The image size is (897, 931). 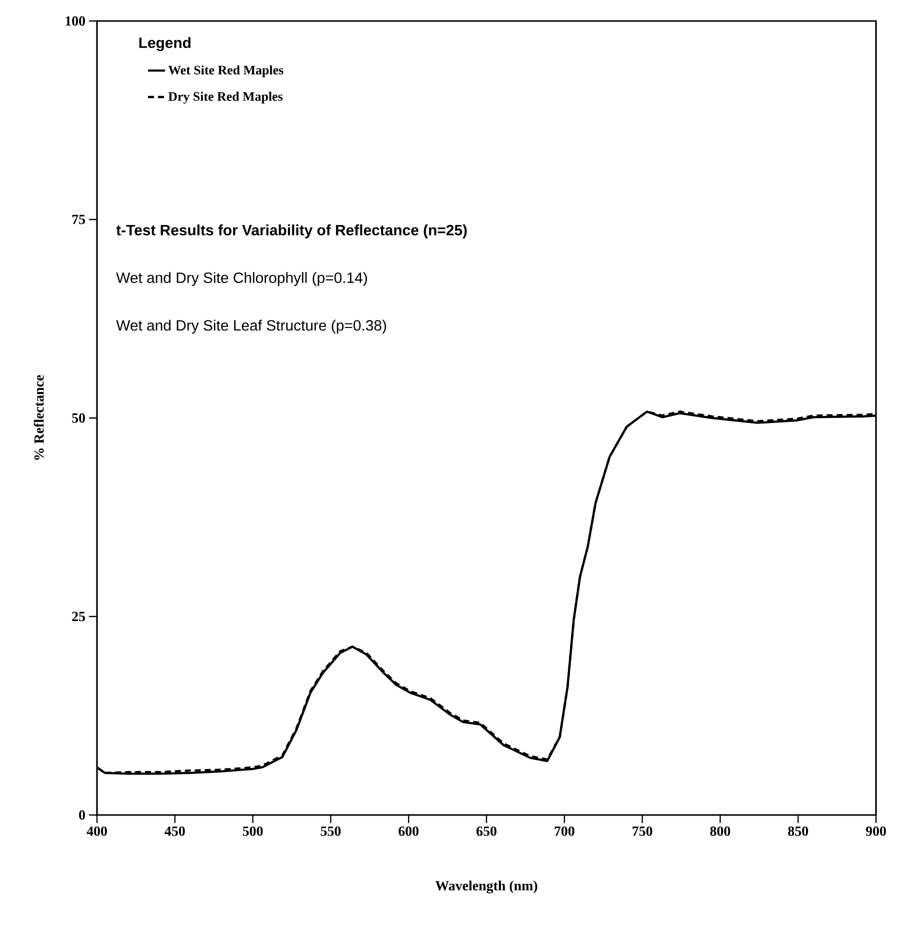 I want to click on y-tick-label: 100, so click(x=75, y=21).